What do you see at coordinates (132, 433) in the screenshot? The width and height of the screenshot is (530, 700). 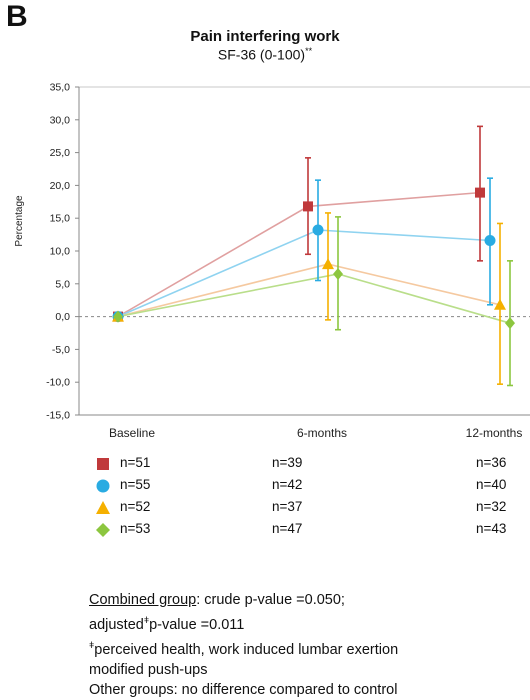 I see `x-tick-label: Baseline` at bounding box center [132, 433].